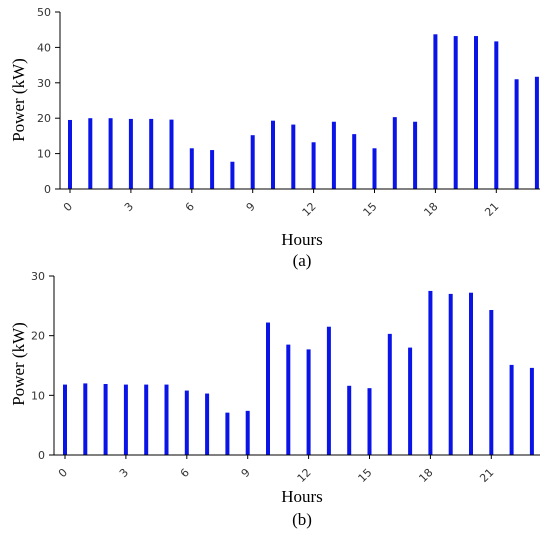 The width and height of the screenshot is (550, 540). I want to click on x-tick-label-a-3: 3, so click(129, 207).